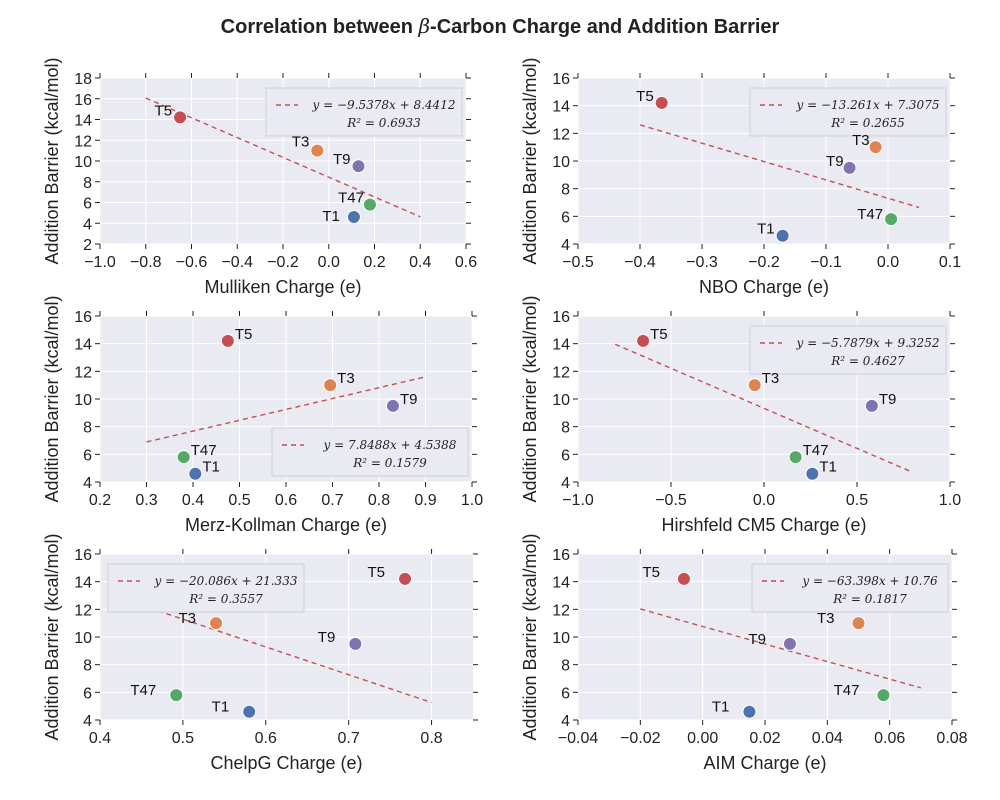 This screenshot has height=800, width=1000. What do you see at coordinates (868, 105) in the screenshot?
I see `legend-equation: y = −13.261x + 7.3075` at bounding box center [868, 105].